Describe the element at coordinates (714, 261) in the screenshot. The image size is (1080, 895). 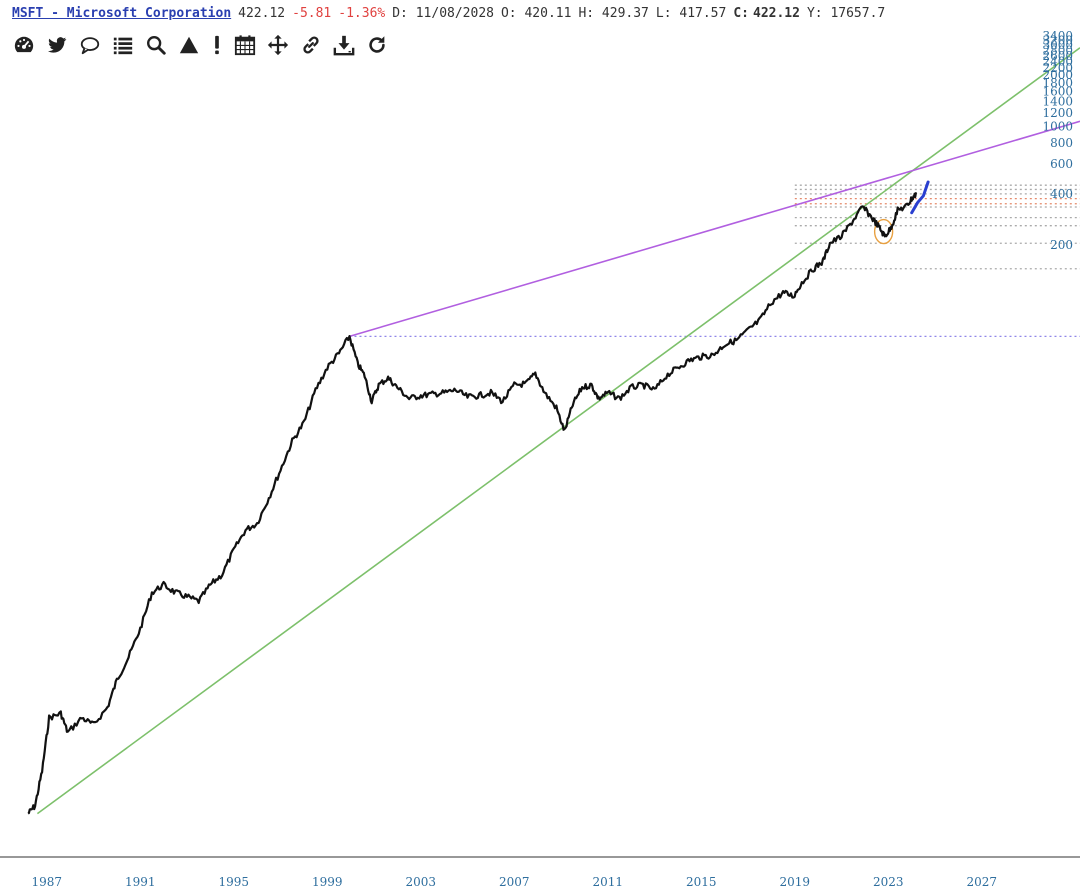
I see `horizontal-levels` at that location.